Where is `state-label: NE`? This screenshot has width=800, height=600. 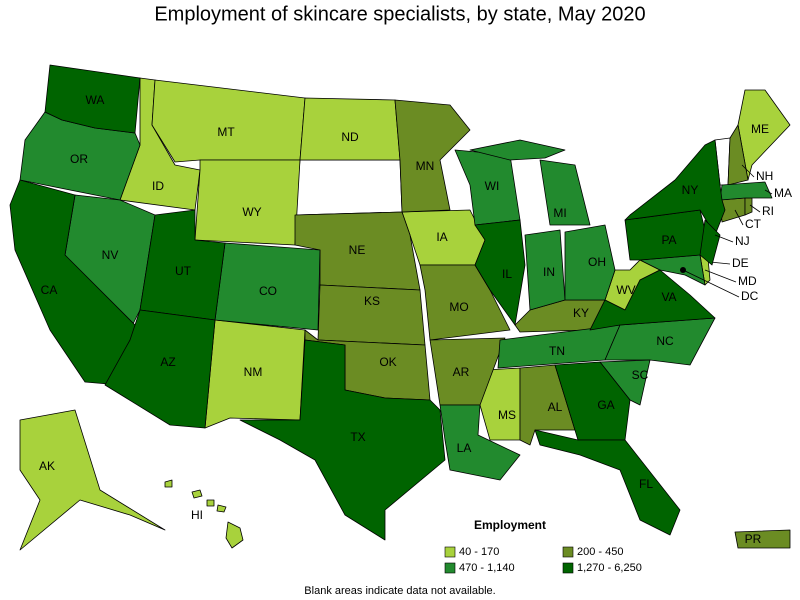 state-label: NE is located at coordinates (357, 250).